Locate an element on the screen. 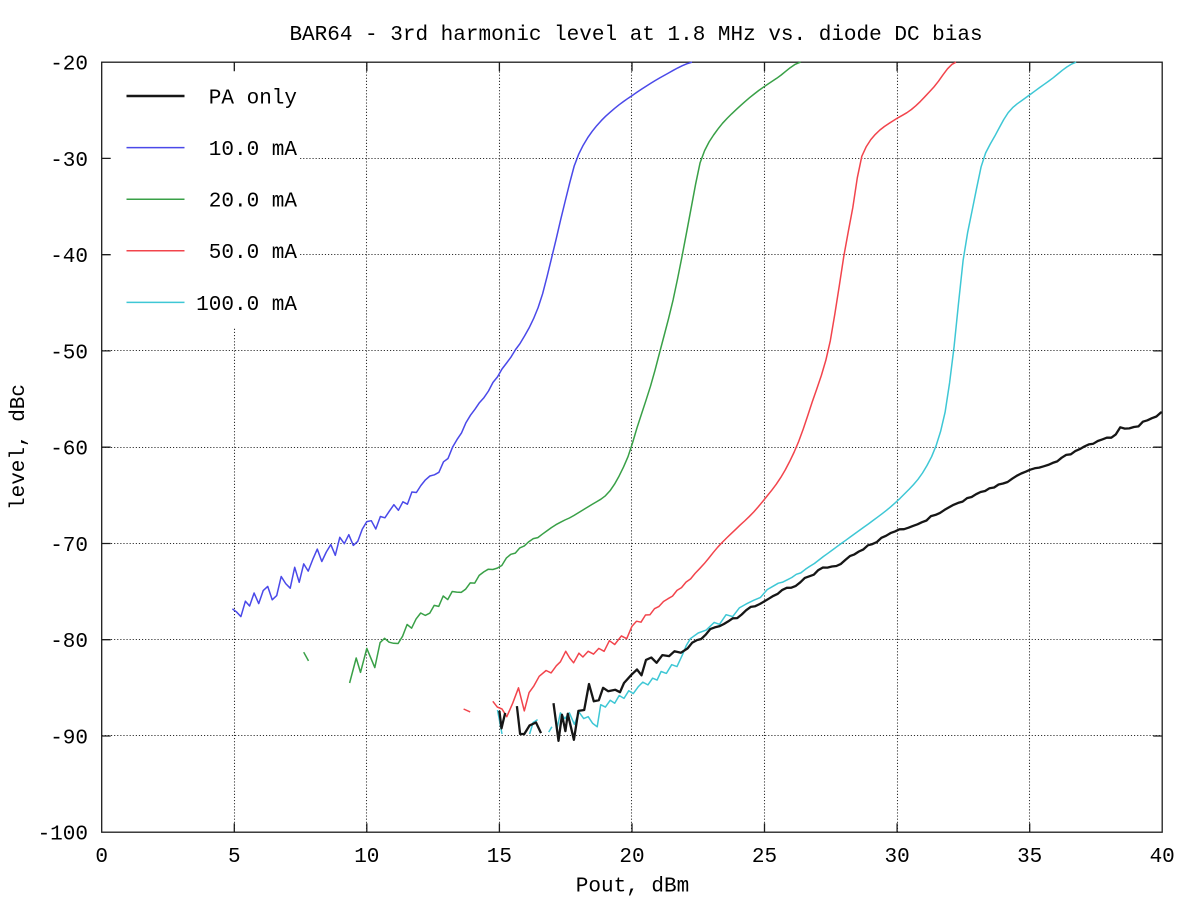  svg-text: -40 is located at coordinates (69, 257).